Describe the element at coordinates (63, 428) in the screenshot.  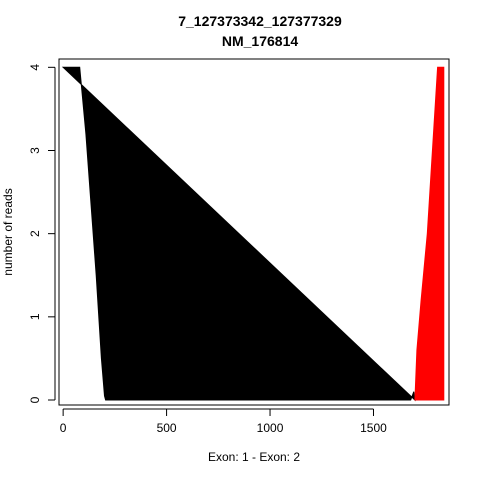
I see `x-tick-label: 0` at that location.